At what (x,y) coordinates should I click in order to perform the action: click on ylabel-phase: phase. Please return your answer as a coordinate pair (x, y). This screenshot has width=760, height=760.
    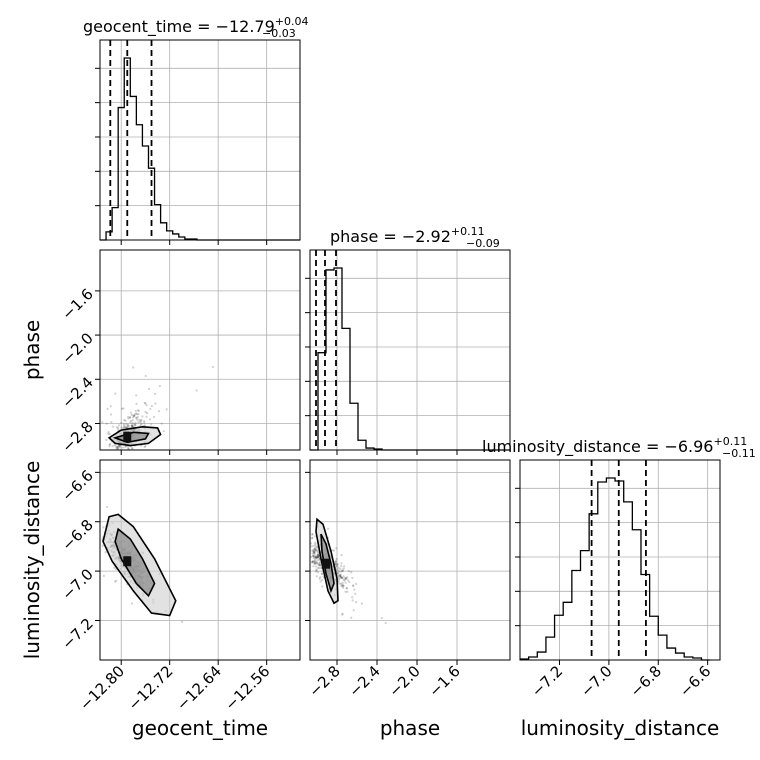
    Looking at the image, I should click on (32, 350).